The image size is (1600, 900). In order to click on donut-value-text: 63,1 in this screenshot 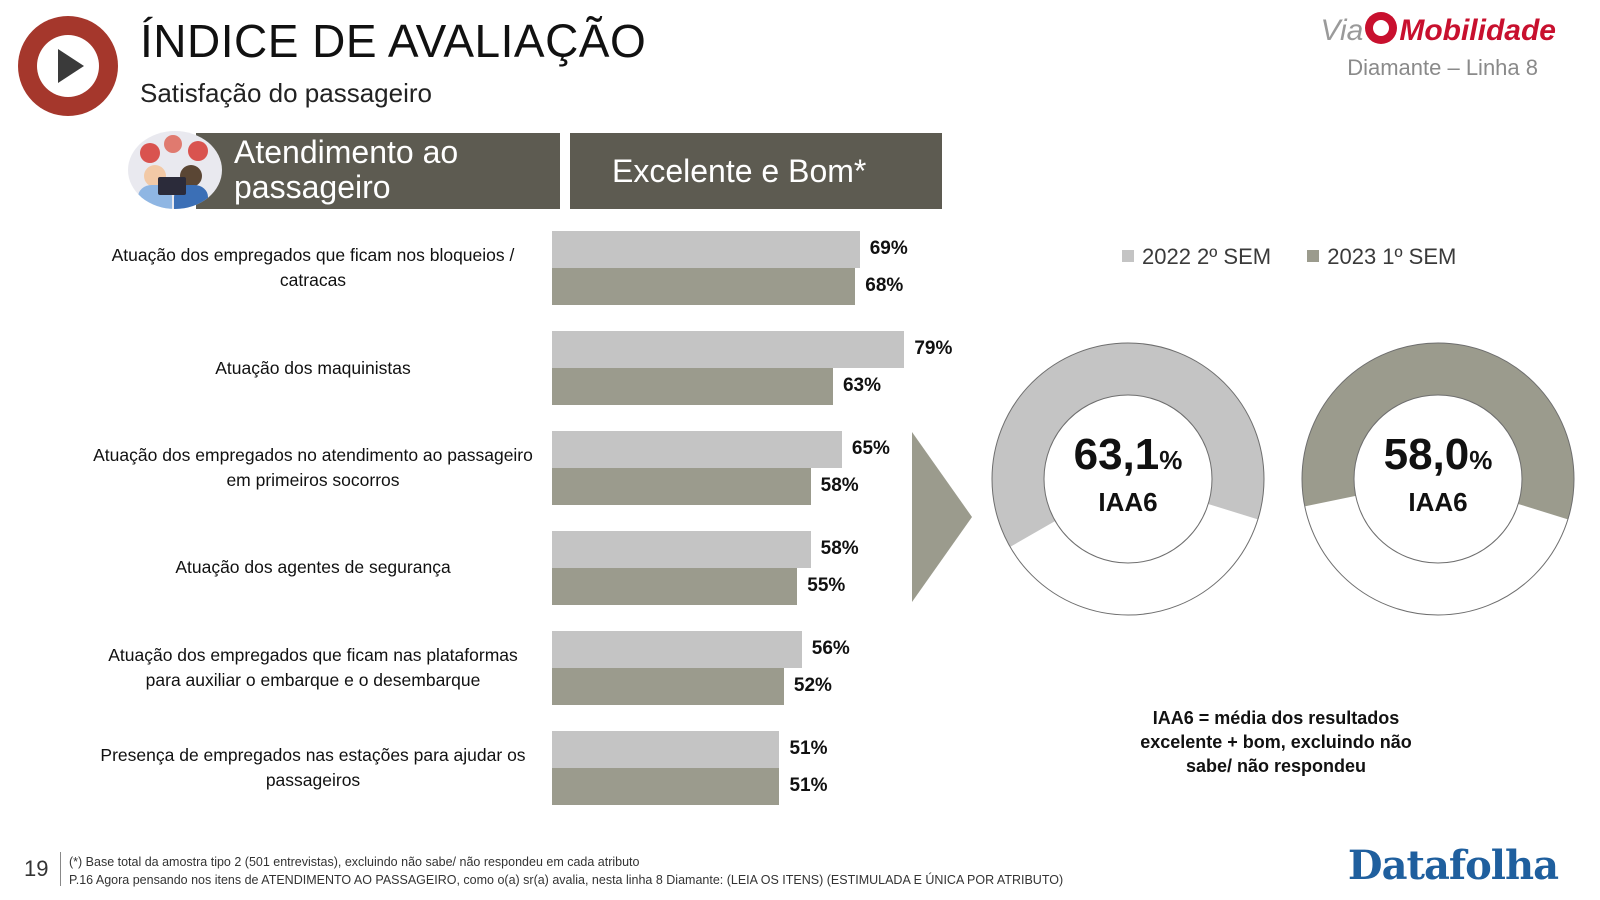, I will do `click(1116, 454)`.